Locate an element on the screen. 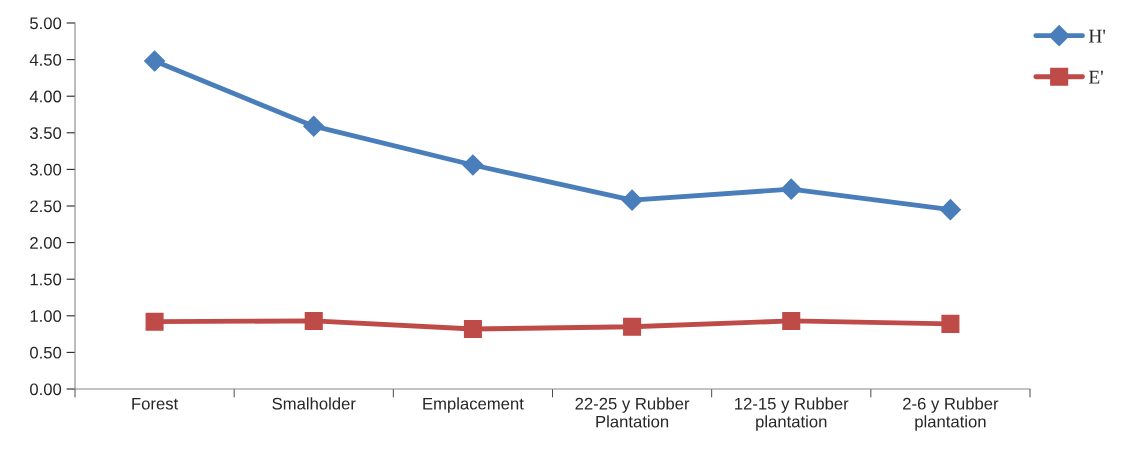 Image resolution: width=1124 pixels, height=452 pixels. legend-label: H' is located at coordinates (1097, 36).